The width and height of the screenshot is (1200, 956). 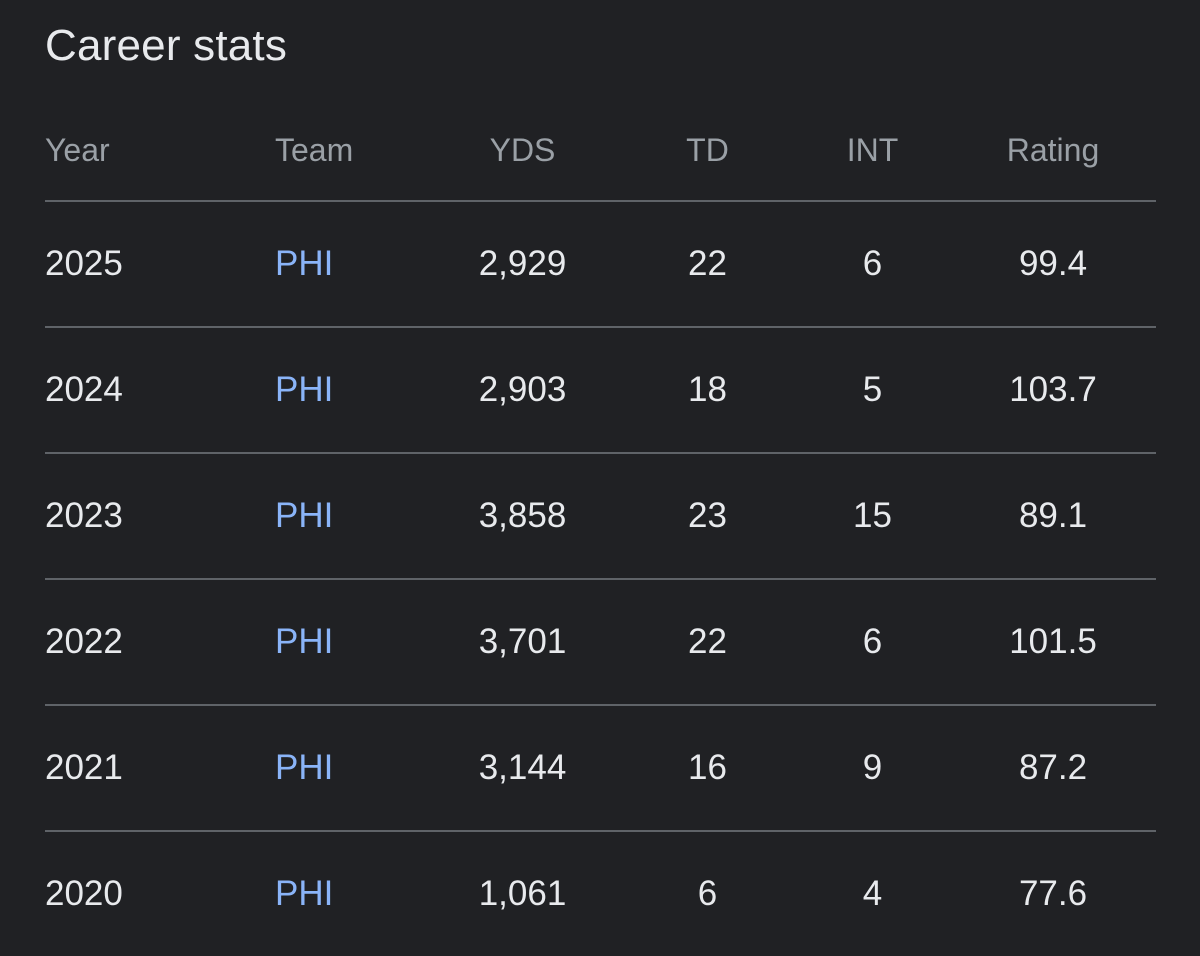 I want to click on cell-rating: 89.1, so click(x=1053, y=516).